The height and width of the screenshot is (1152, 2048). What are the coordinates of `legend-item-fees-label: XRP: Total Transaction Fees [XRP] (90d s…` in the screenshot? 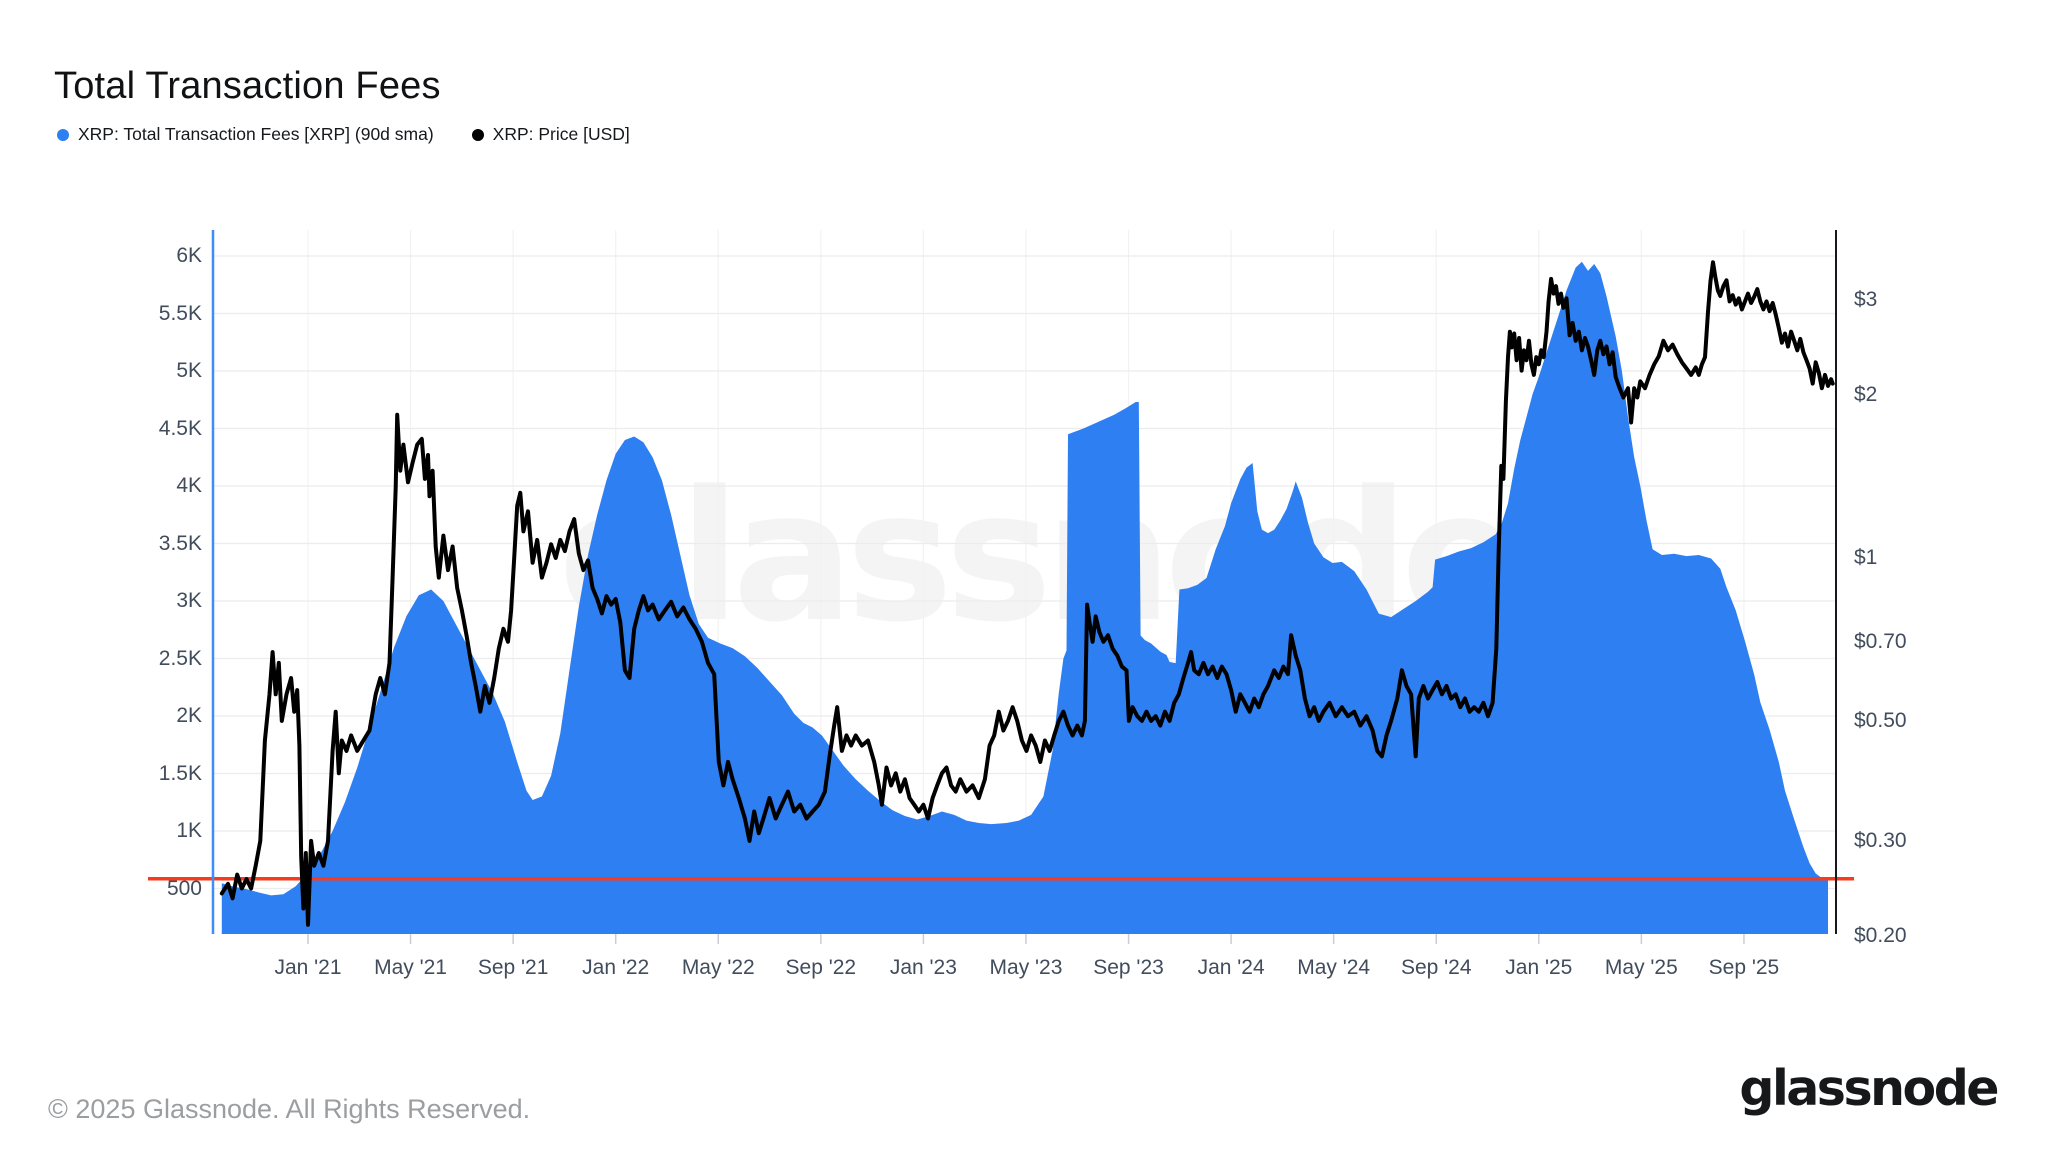 It's located at (256, 134).